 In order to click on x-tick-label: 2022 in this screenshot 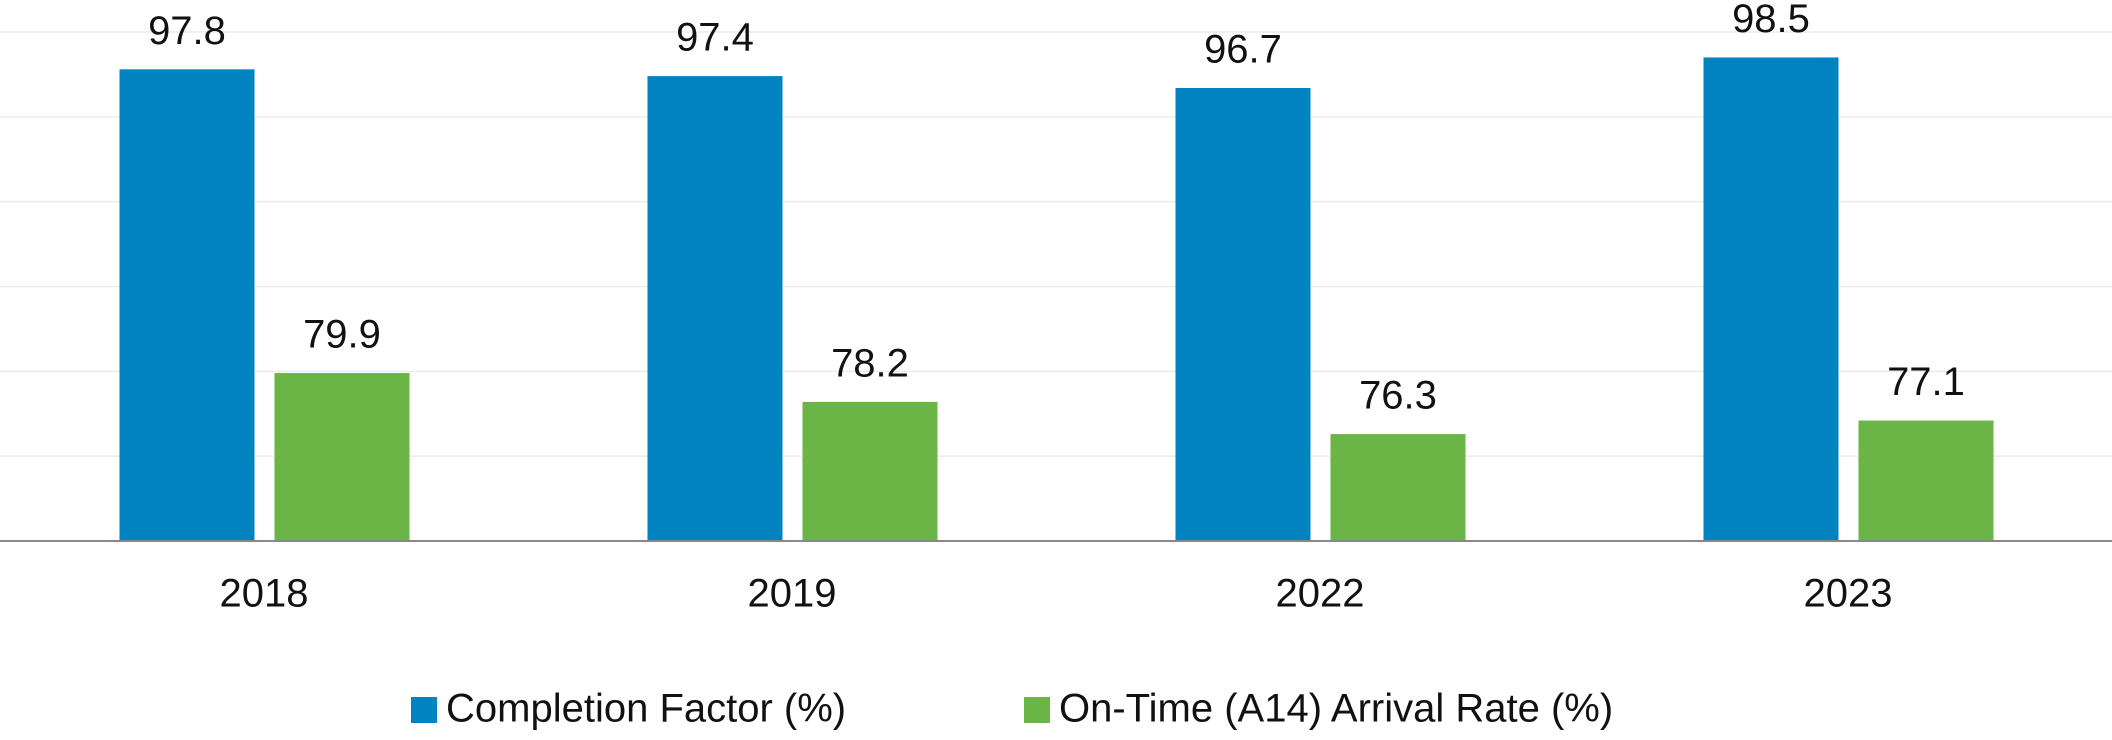, I will do `click(1320, 594)`.